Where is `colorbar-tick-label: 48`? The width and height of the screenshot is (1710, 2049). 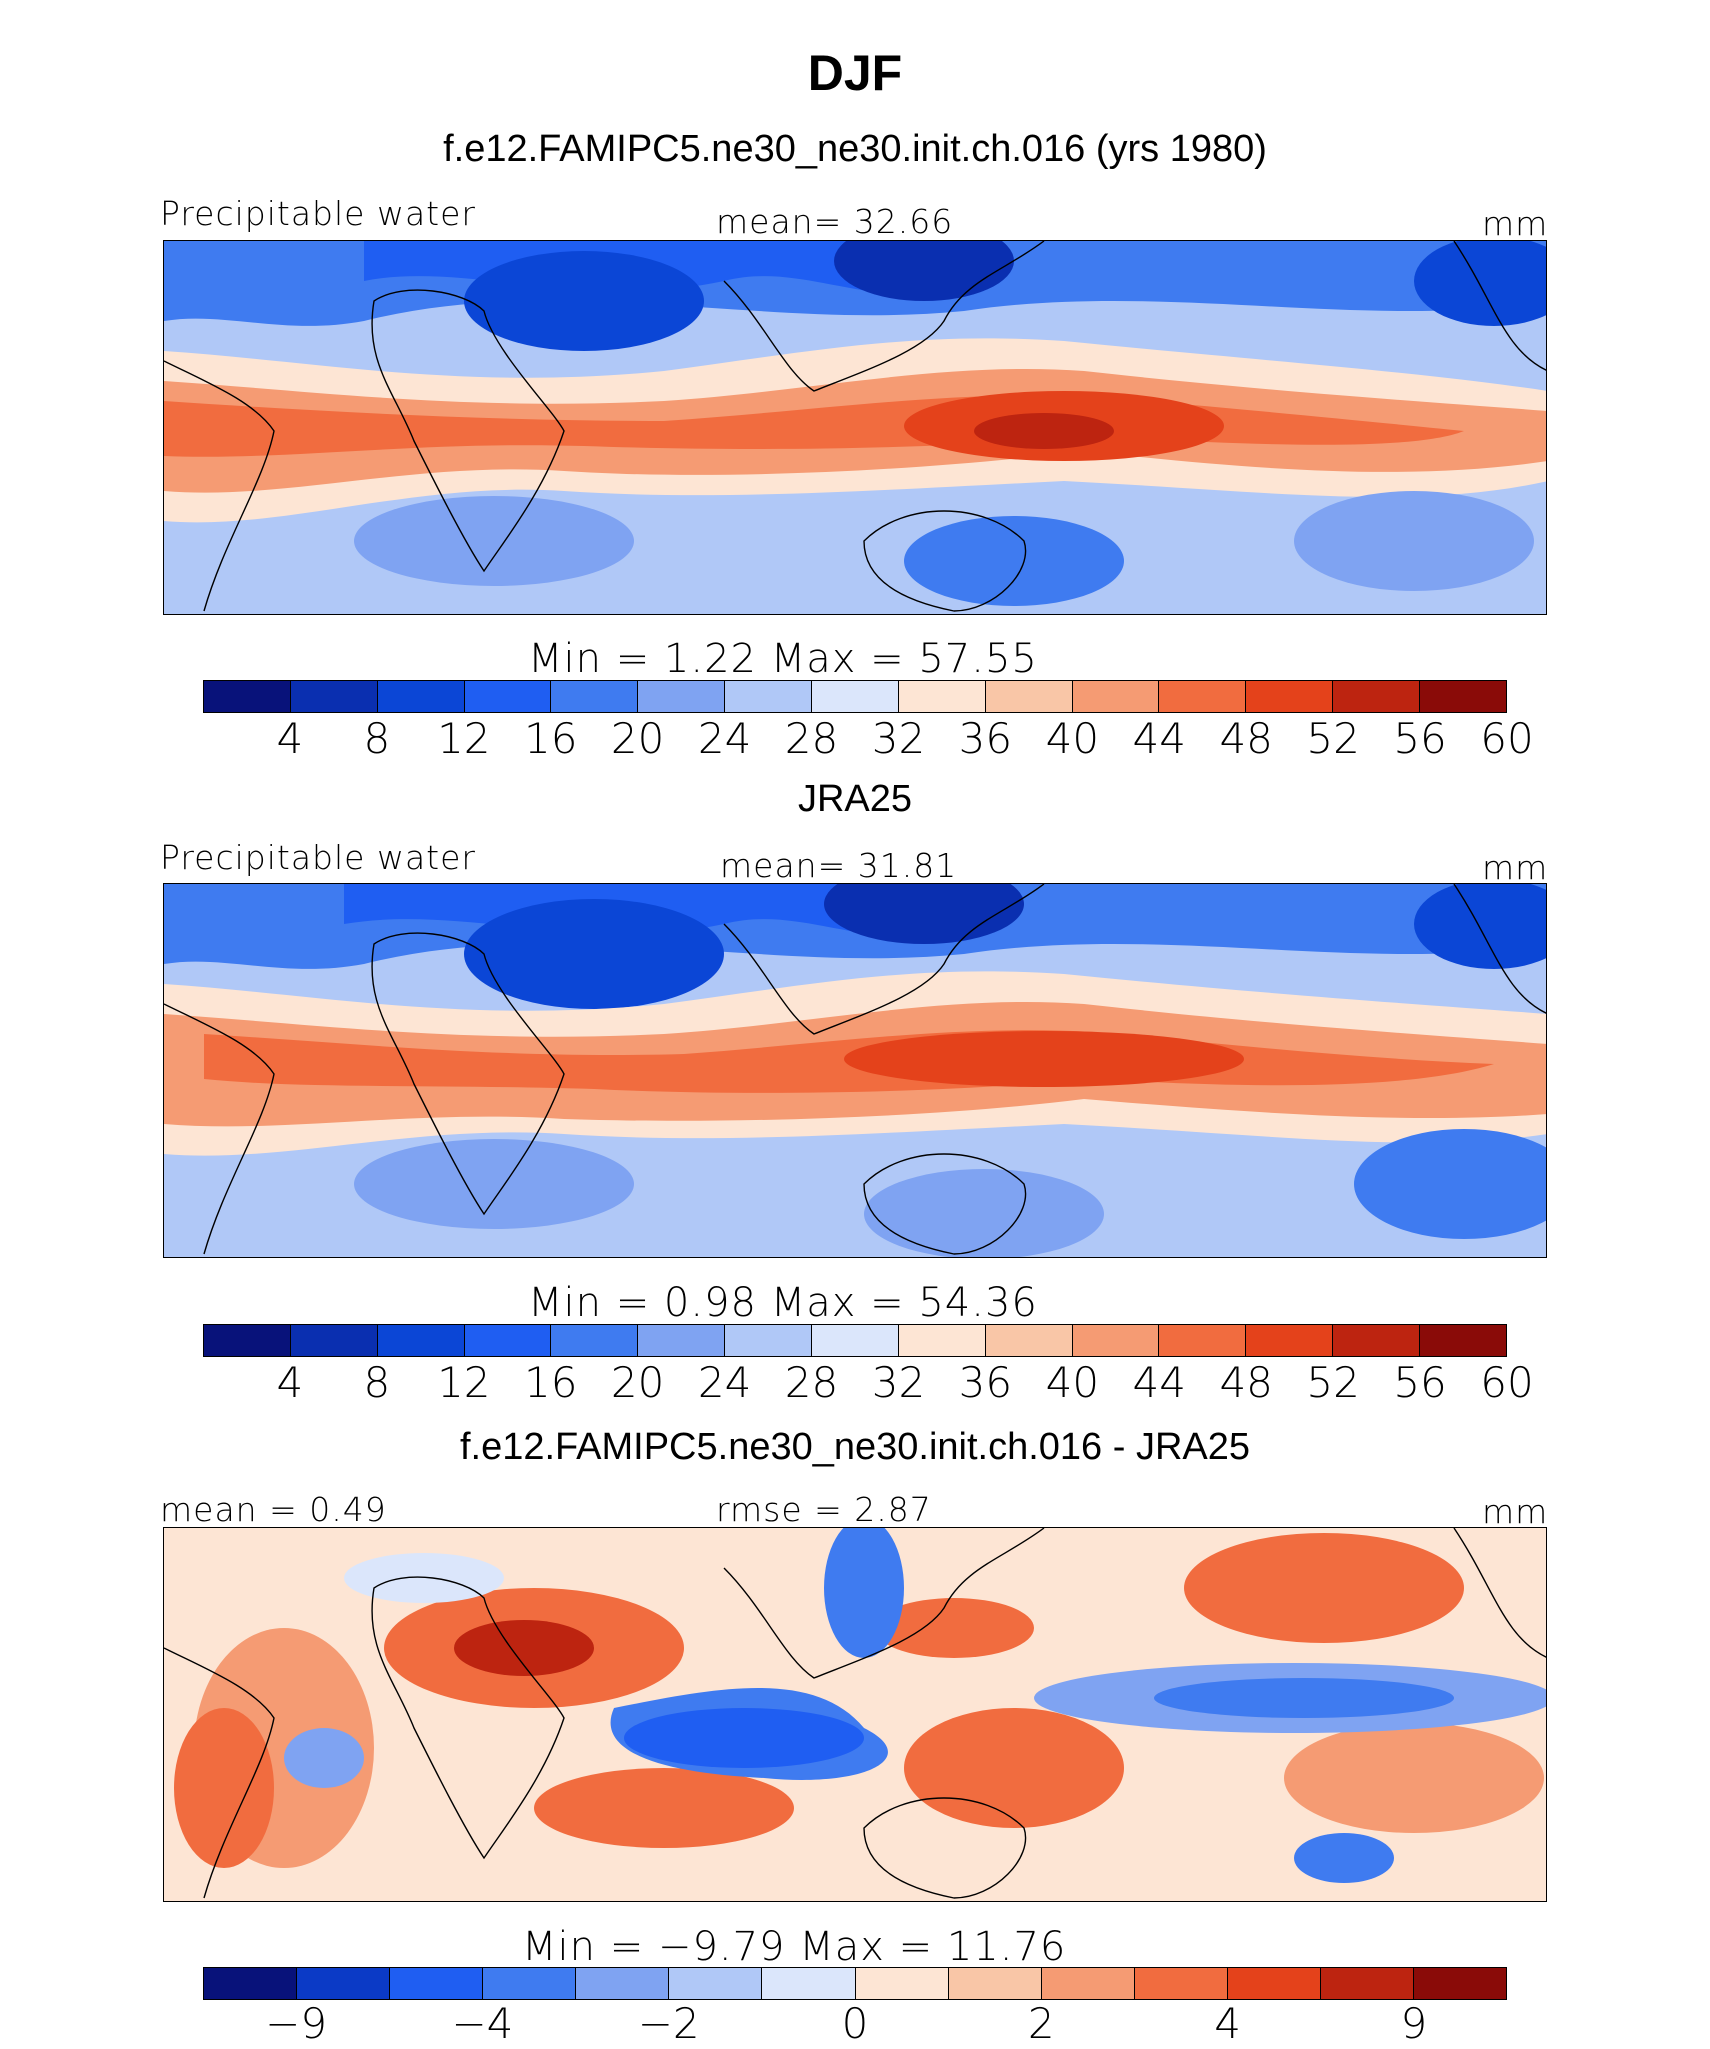 colorbar-tick-label: 48 is located at coordinates (1246, 1382).